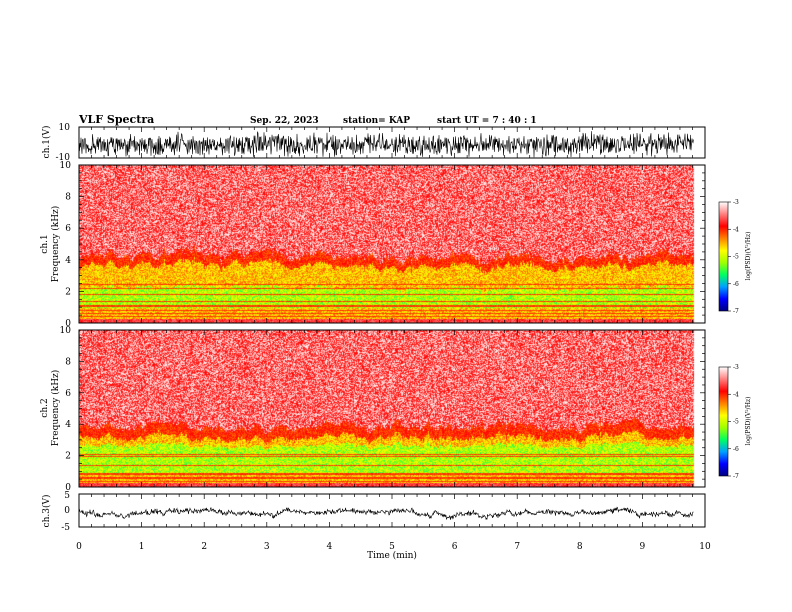 The image size is (792, 612). Describe the element at coordinates (63, 158) in the screenshot. I see `ch1-ytick-bottom: -10` at that location.